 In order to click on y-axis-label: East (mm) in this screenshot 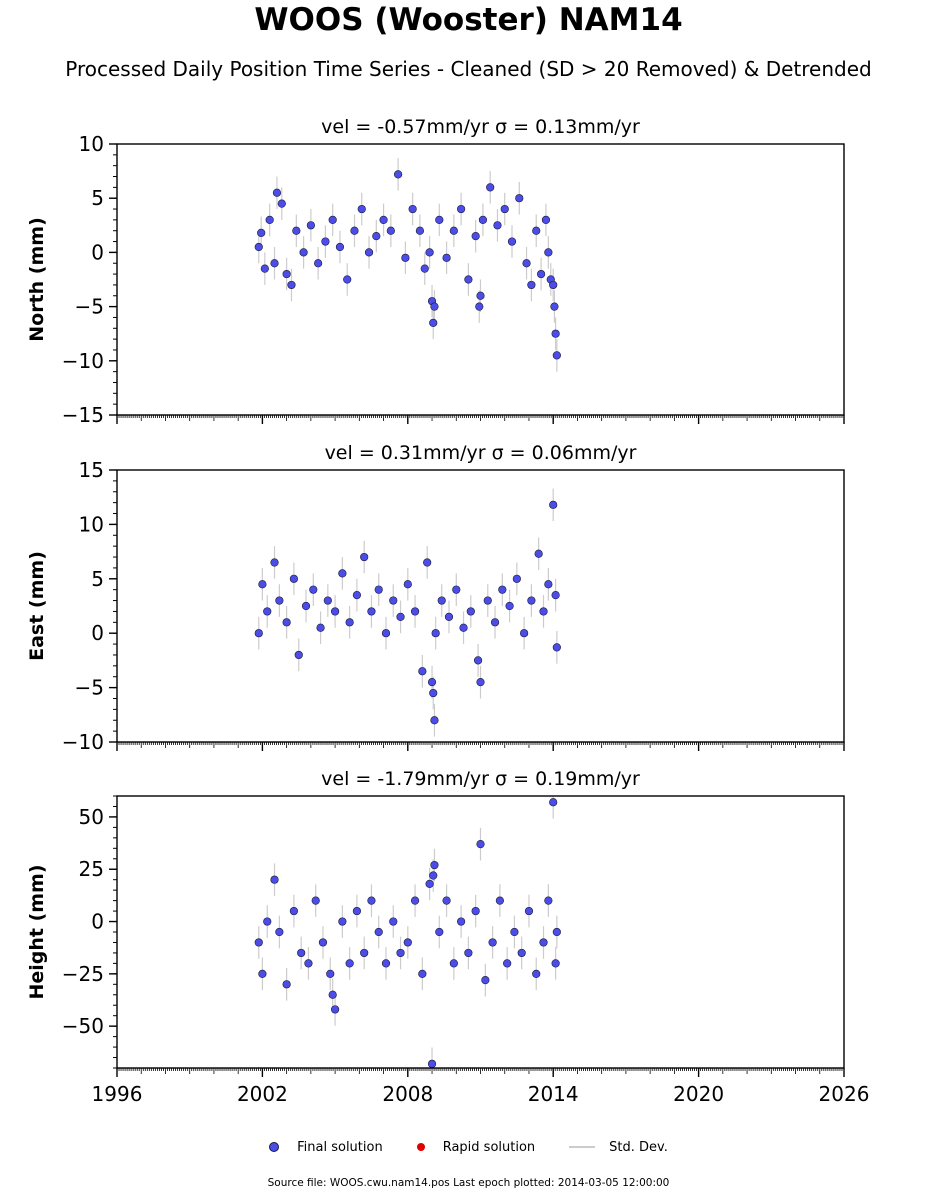, I will do `click(37, 606)`.